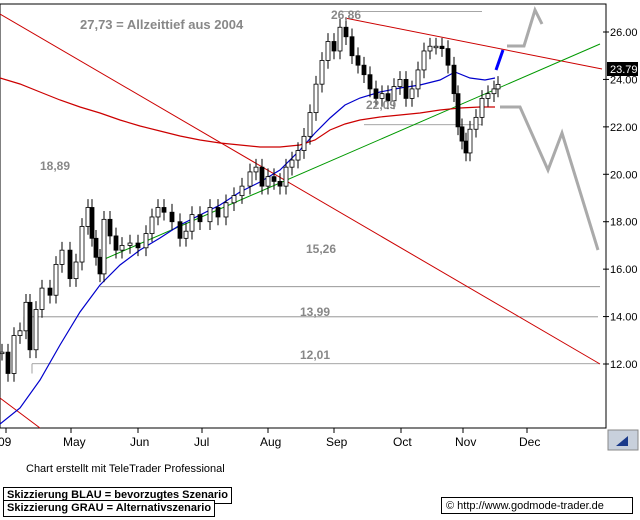 This screenshot has height=520, width=640. What do you see at coordinates (620, 199) in the screenshot?
I see `y-axis-ticks: 12.00 14.00 16.00 18.00 20.00 22.00 24.00 26.00` at bounding box center [620, 199].